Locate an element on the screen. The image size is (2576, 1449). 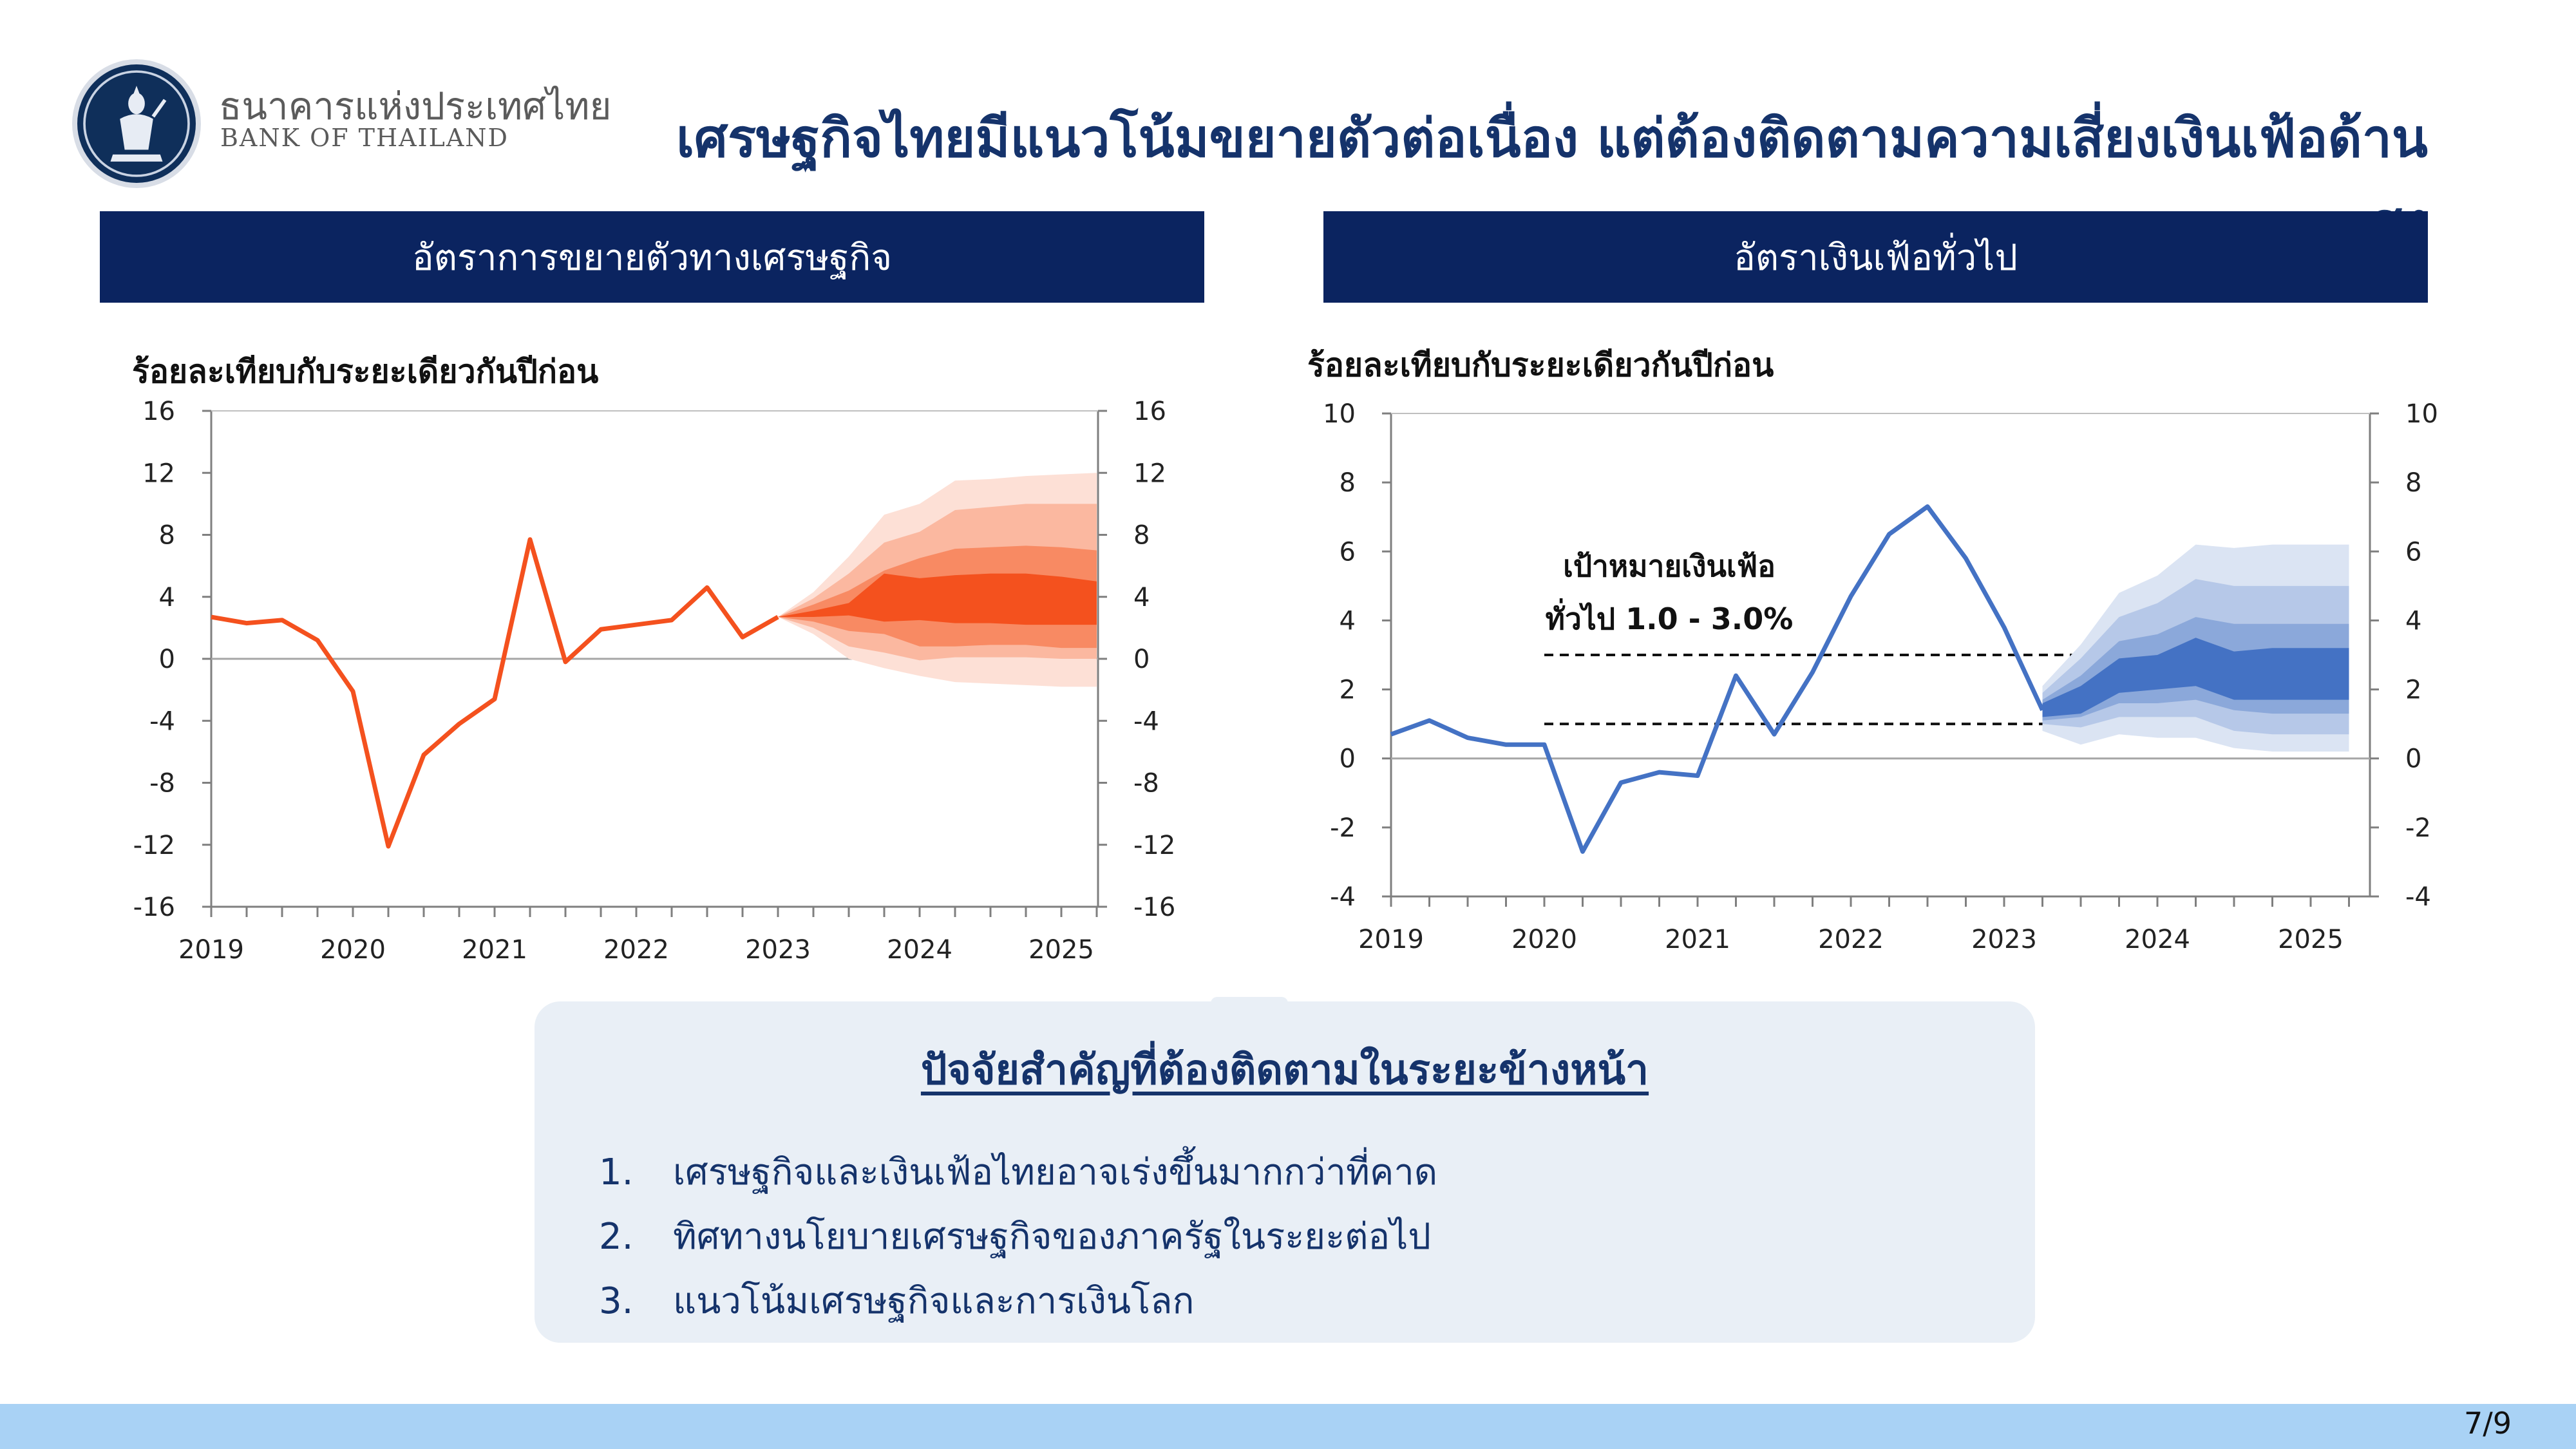
inflation-ytick-label-right: 10 is located at coordinates (2421, 414).